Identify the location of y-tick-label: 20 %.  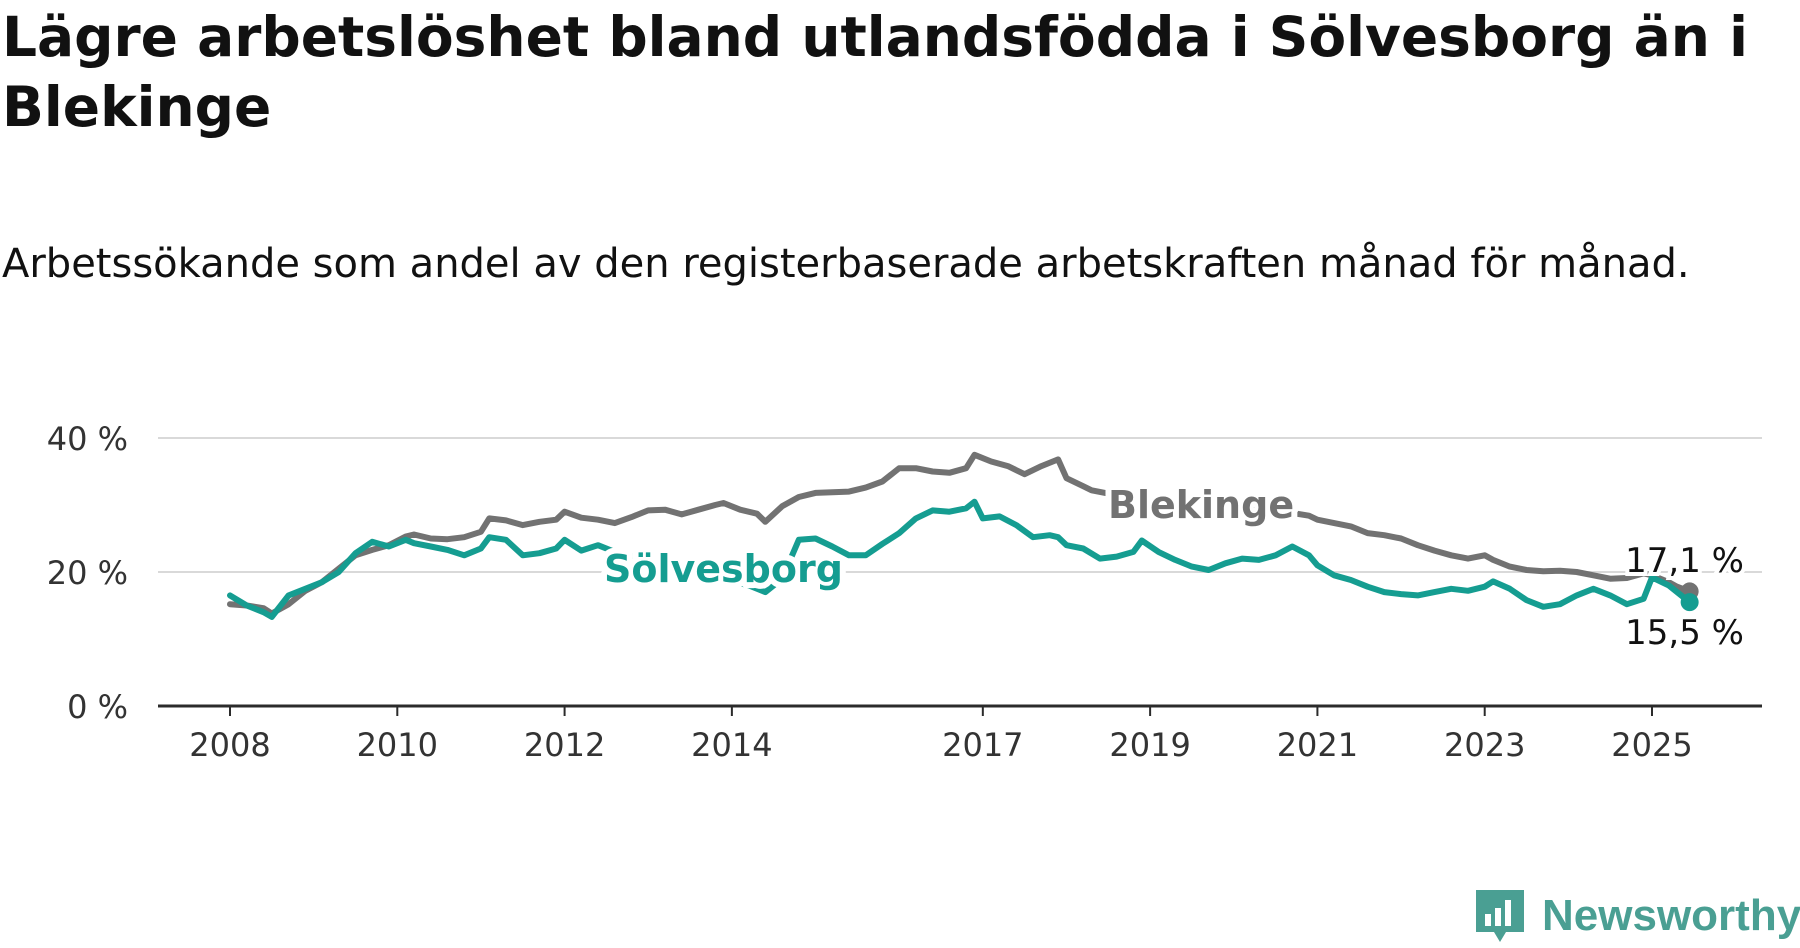
(87, 573).